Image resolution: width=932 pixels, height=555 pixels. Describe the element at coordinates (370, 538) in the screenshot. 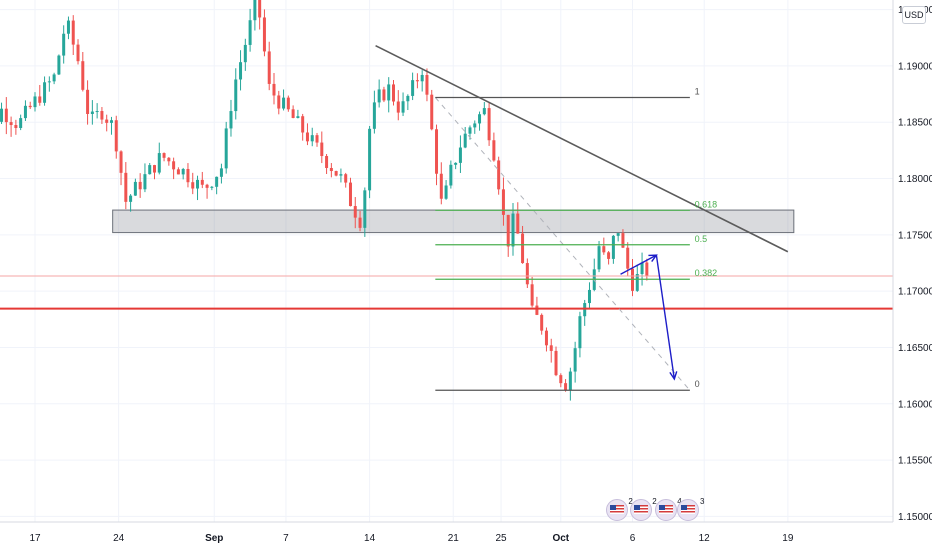

I see `date-tick-label: 14` at that location.